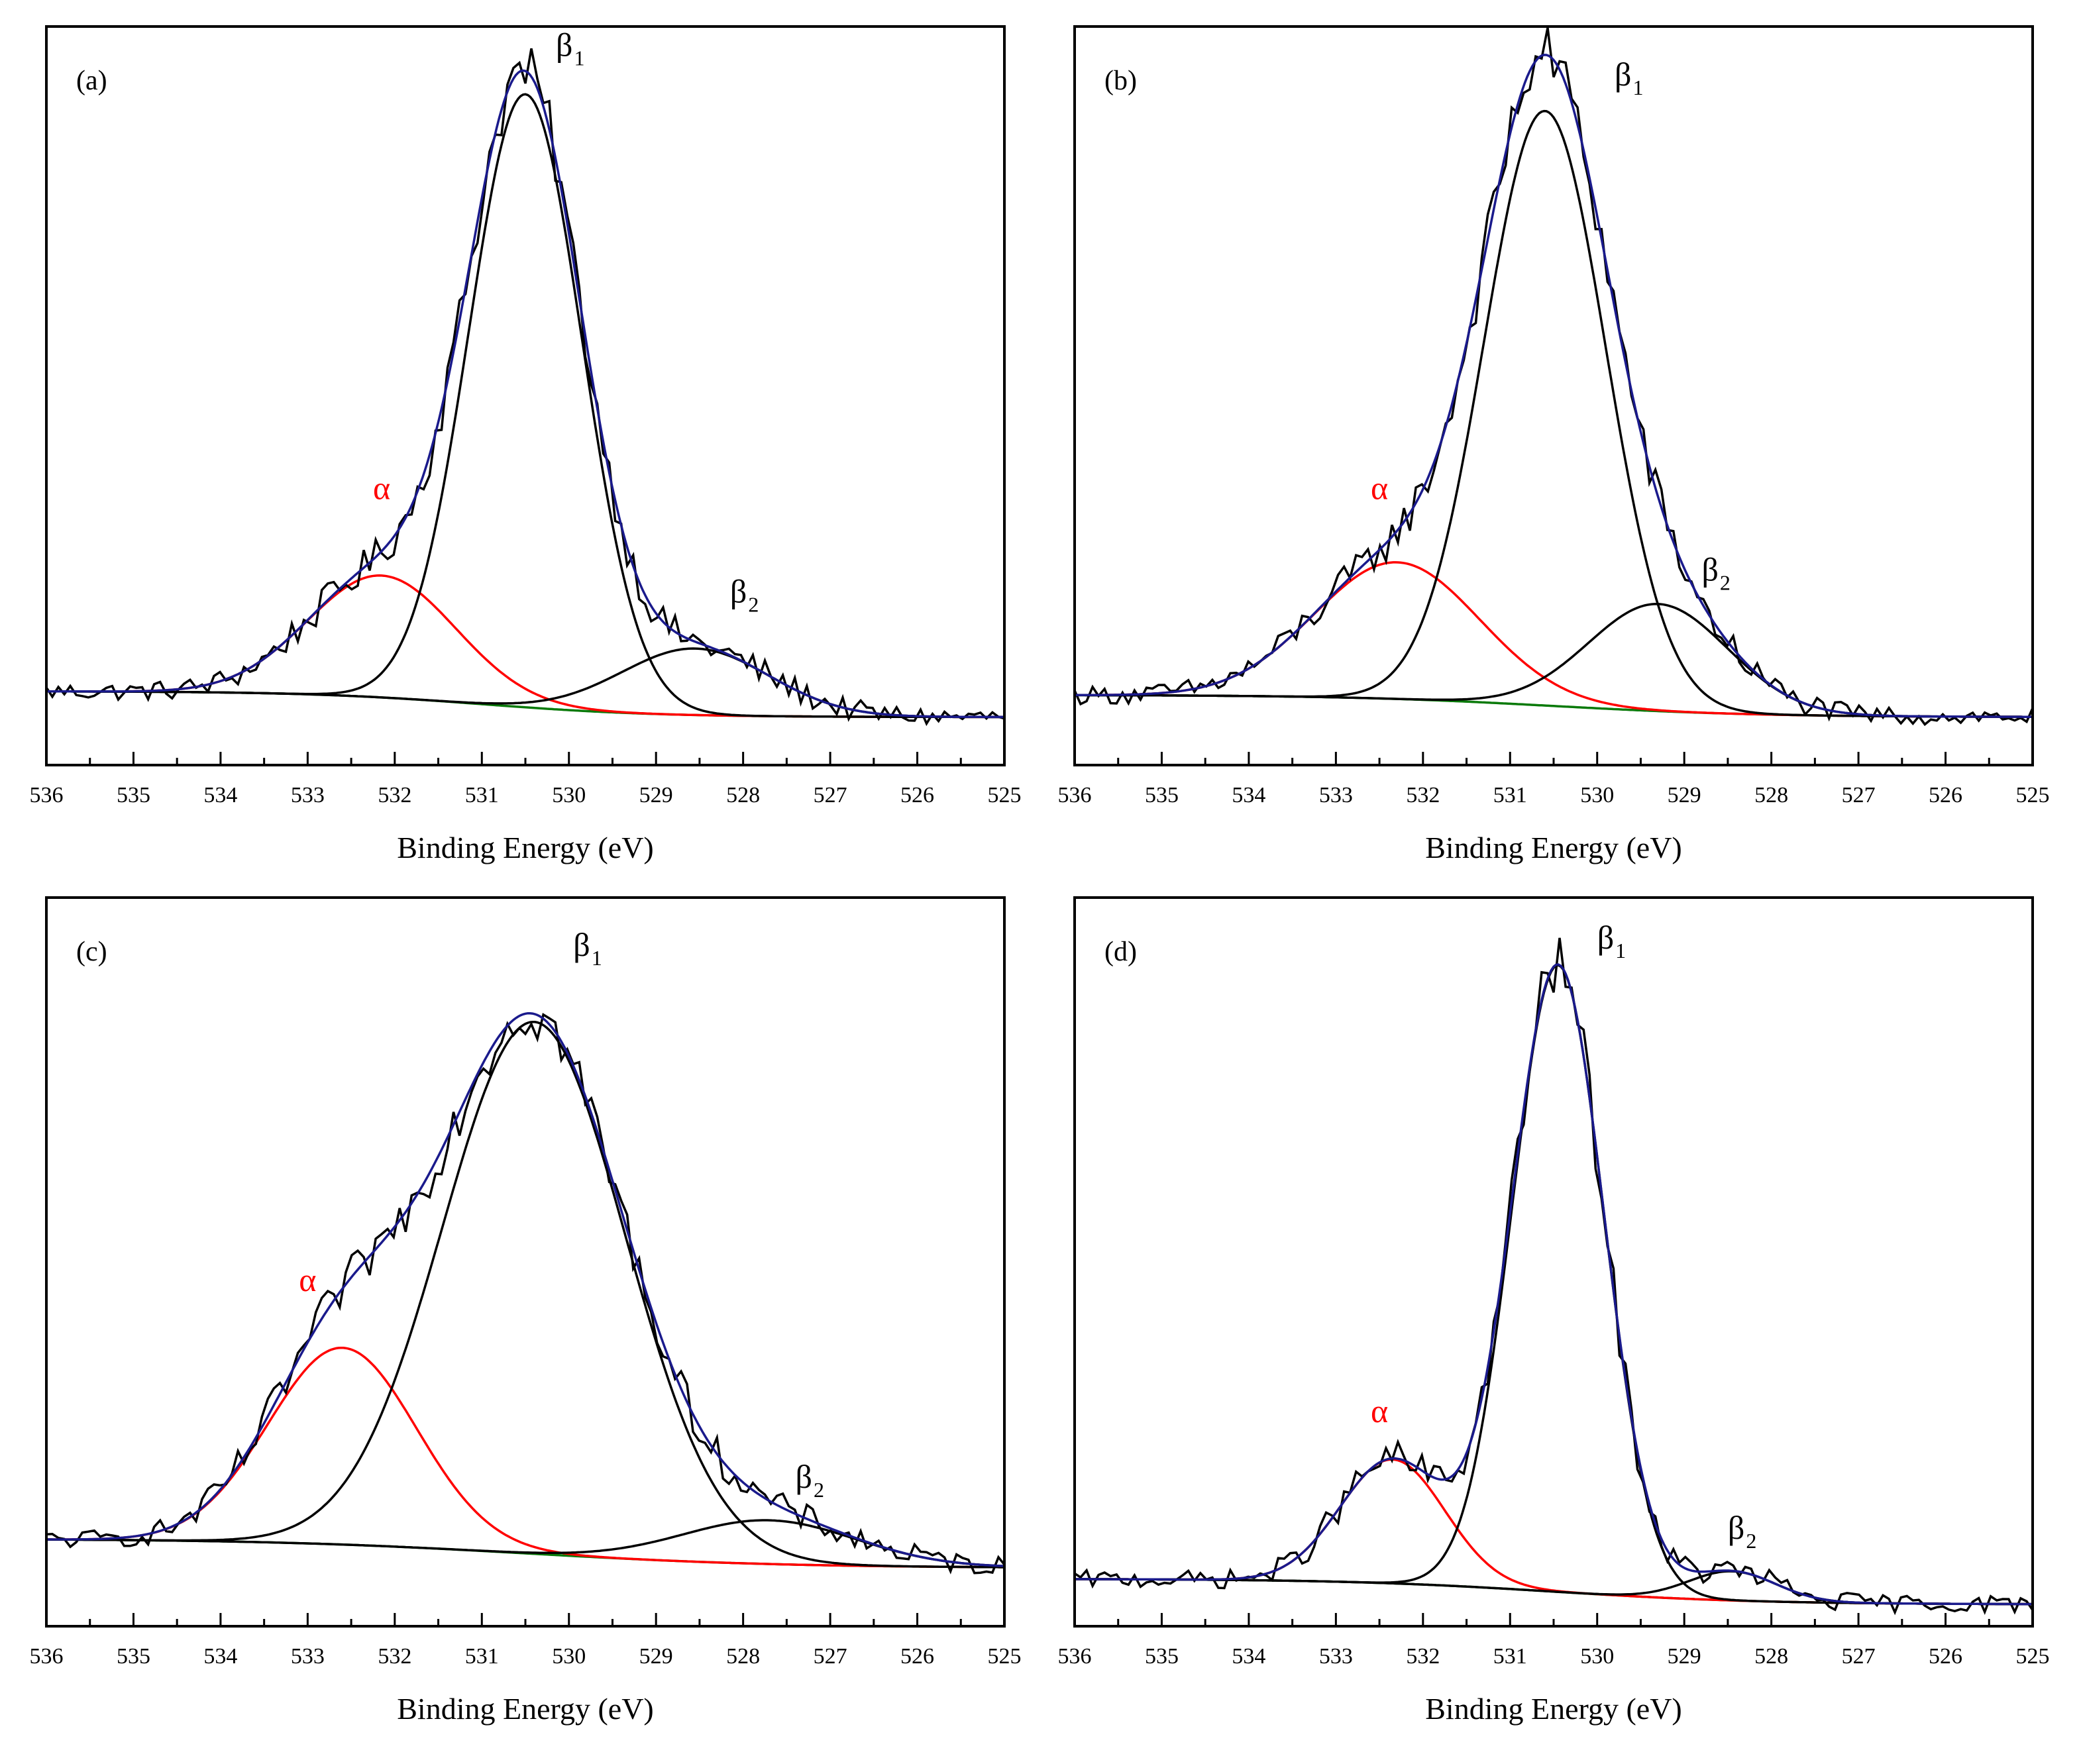 The image size is (2081, 1764). Describe the element at coordinates (1120, 952) in the screenshot. I see `panel-label: (d)` at that location.